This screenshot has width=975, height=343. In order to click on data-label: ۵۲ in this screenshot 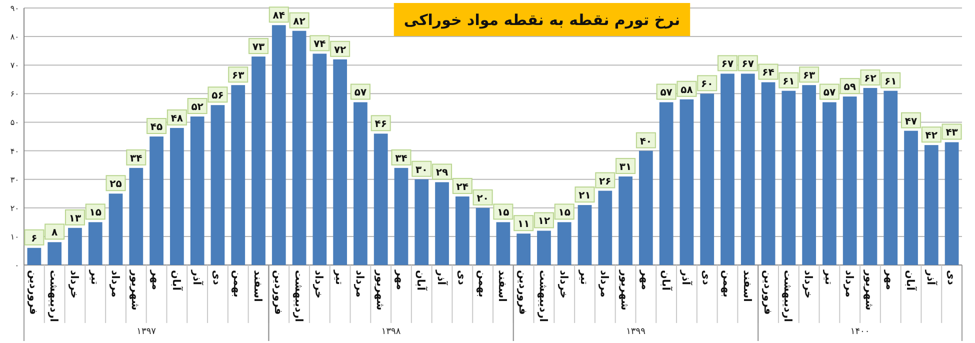, I will do `click(197, 108)`.